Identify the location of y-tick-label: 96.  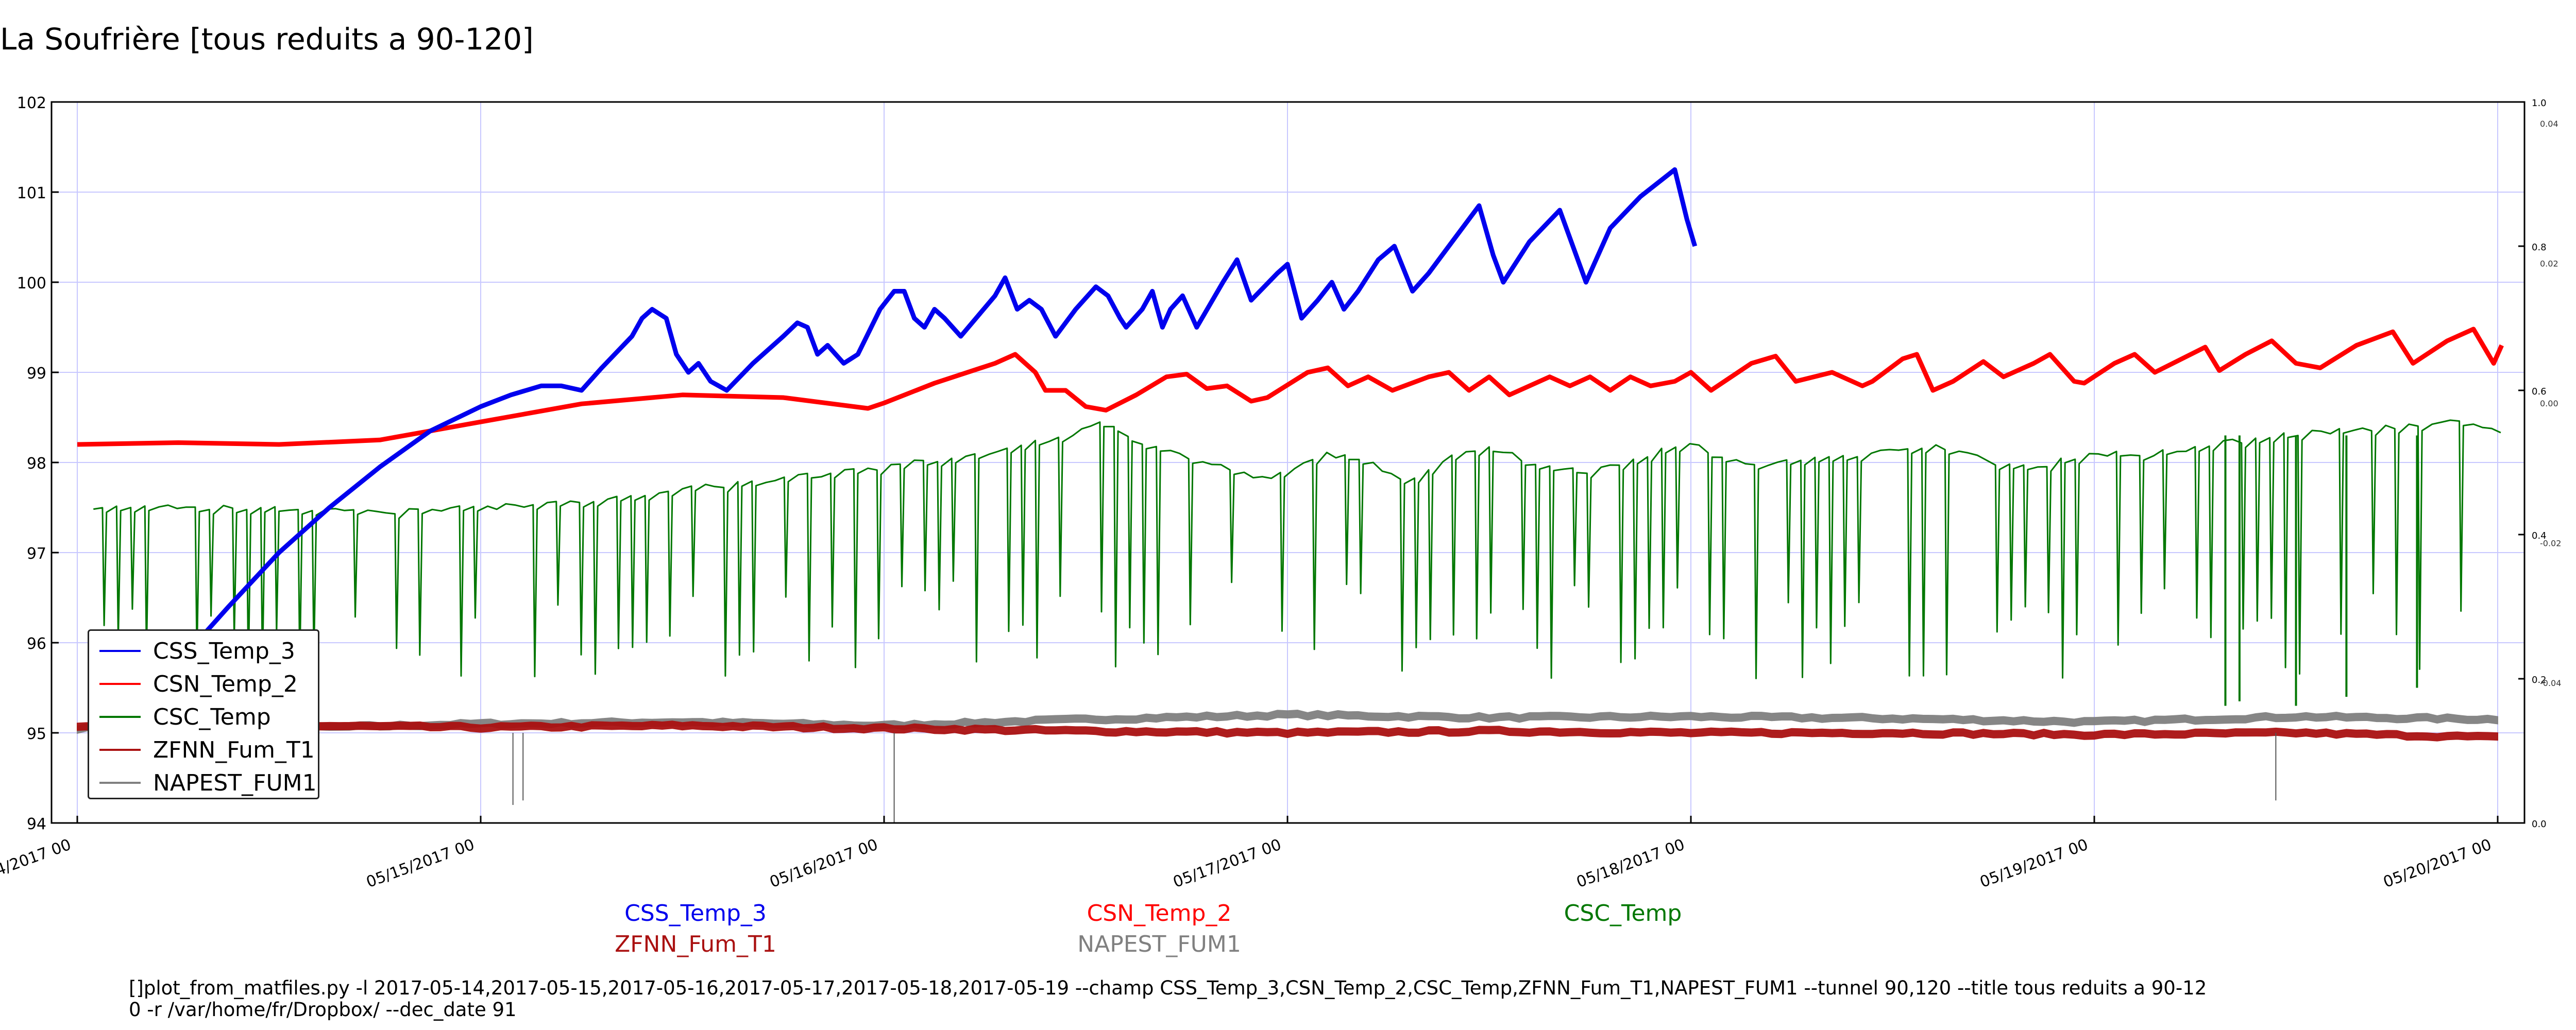
(36, 644).